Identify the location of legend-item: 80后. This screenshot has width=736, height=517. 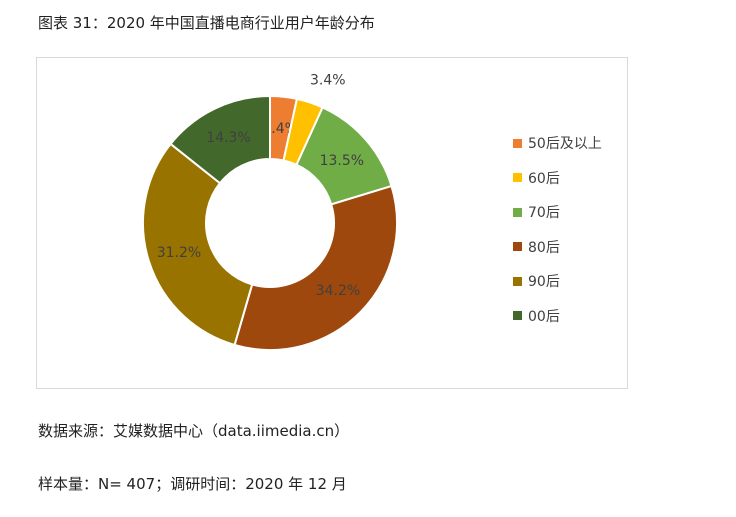
(557, 247).